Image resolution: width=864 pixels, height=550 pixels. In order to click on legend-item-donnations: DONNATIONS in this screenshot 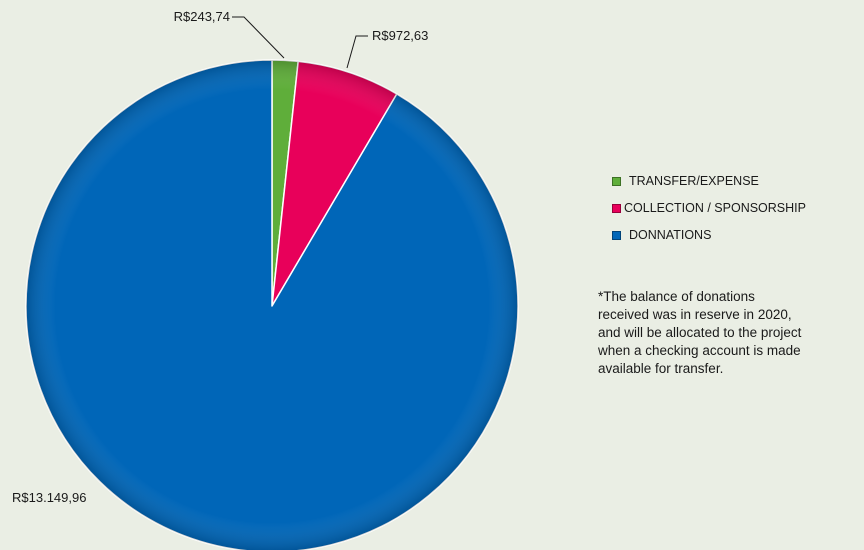, I will do `click(709, 235)`.